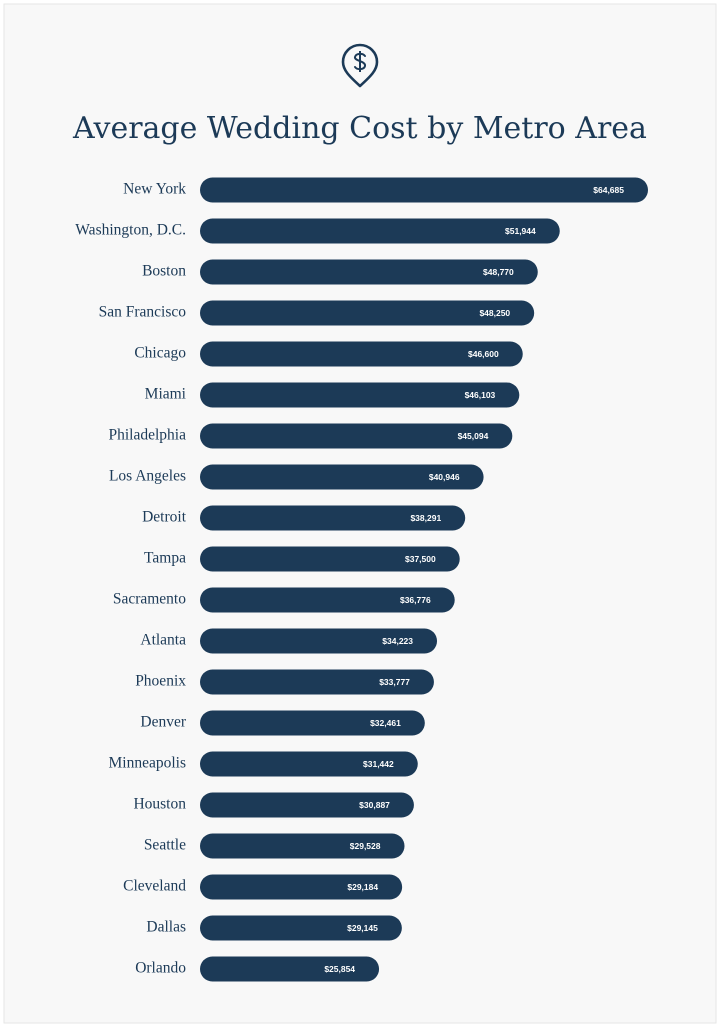  I want to click on value-label: $29,528, so click(365, 846).